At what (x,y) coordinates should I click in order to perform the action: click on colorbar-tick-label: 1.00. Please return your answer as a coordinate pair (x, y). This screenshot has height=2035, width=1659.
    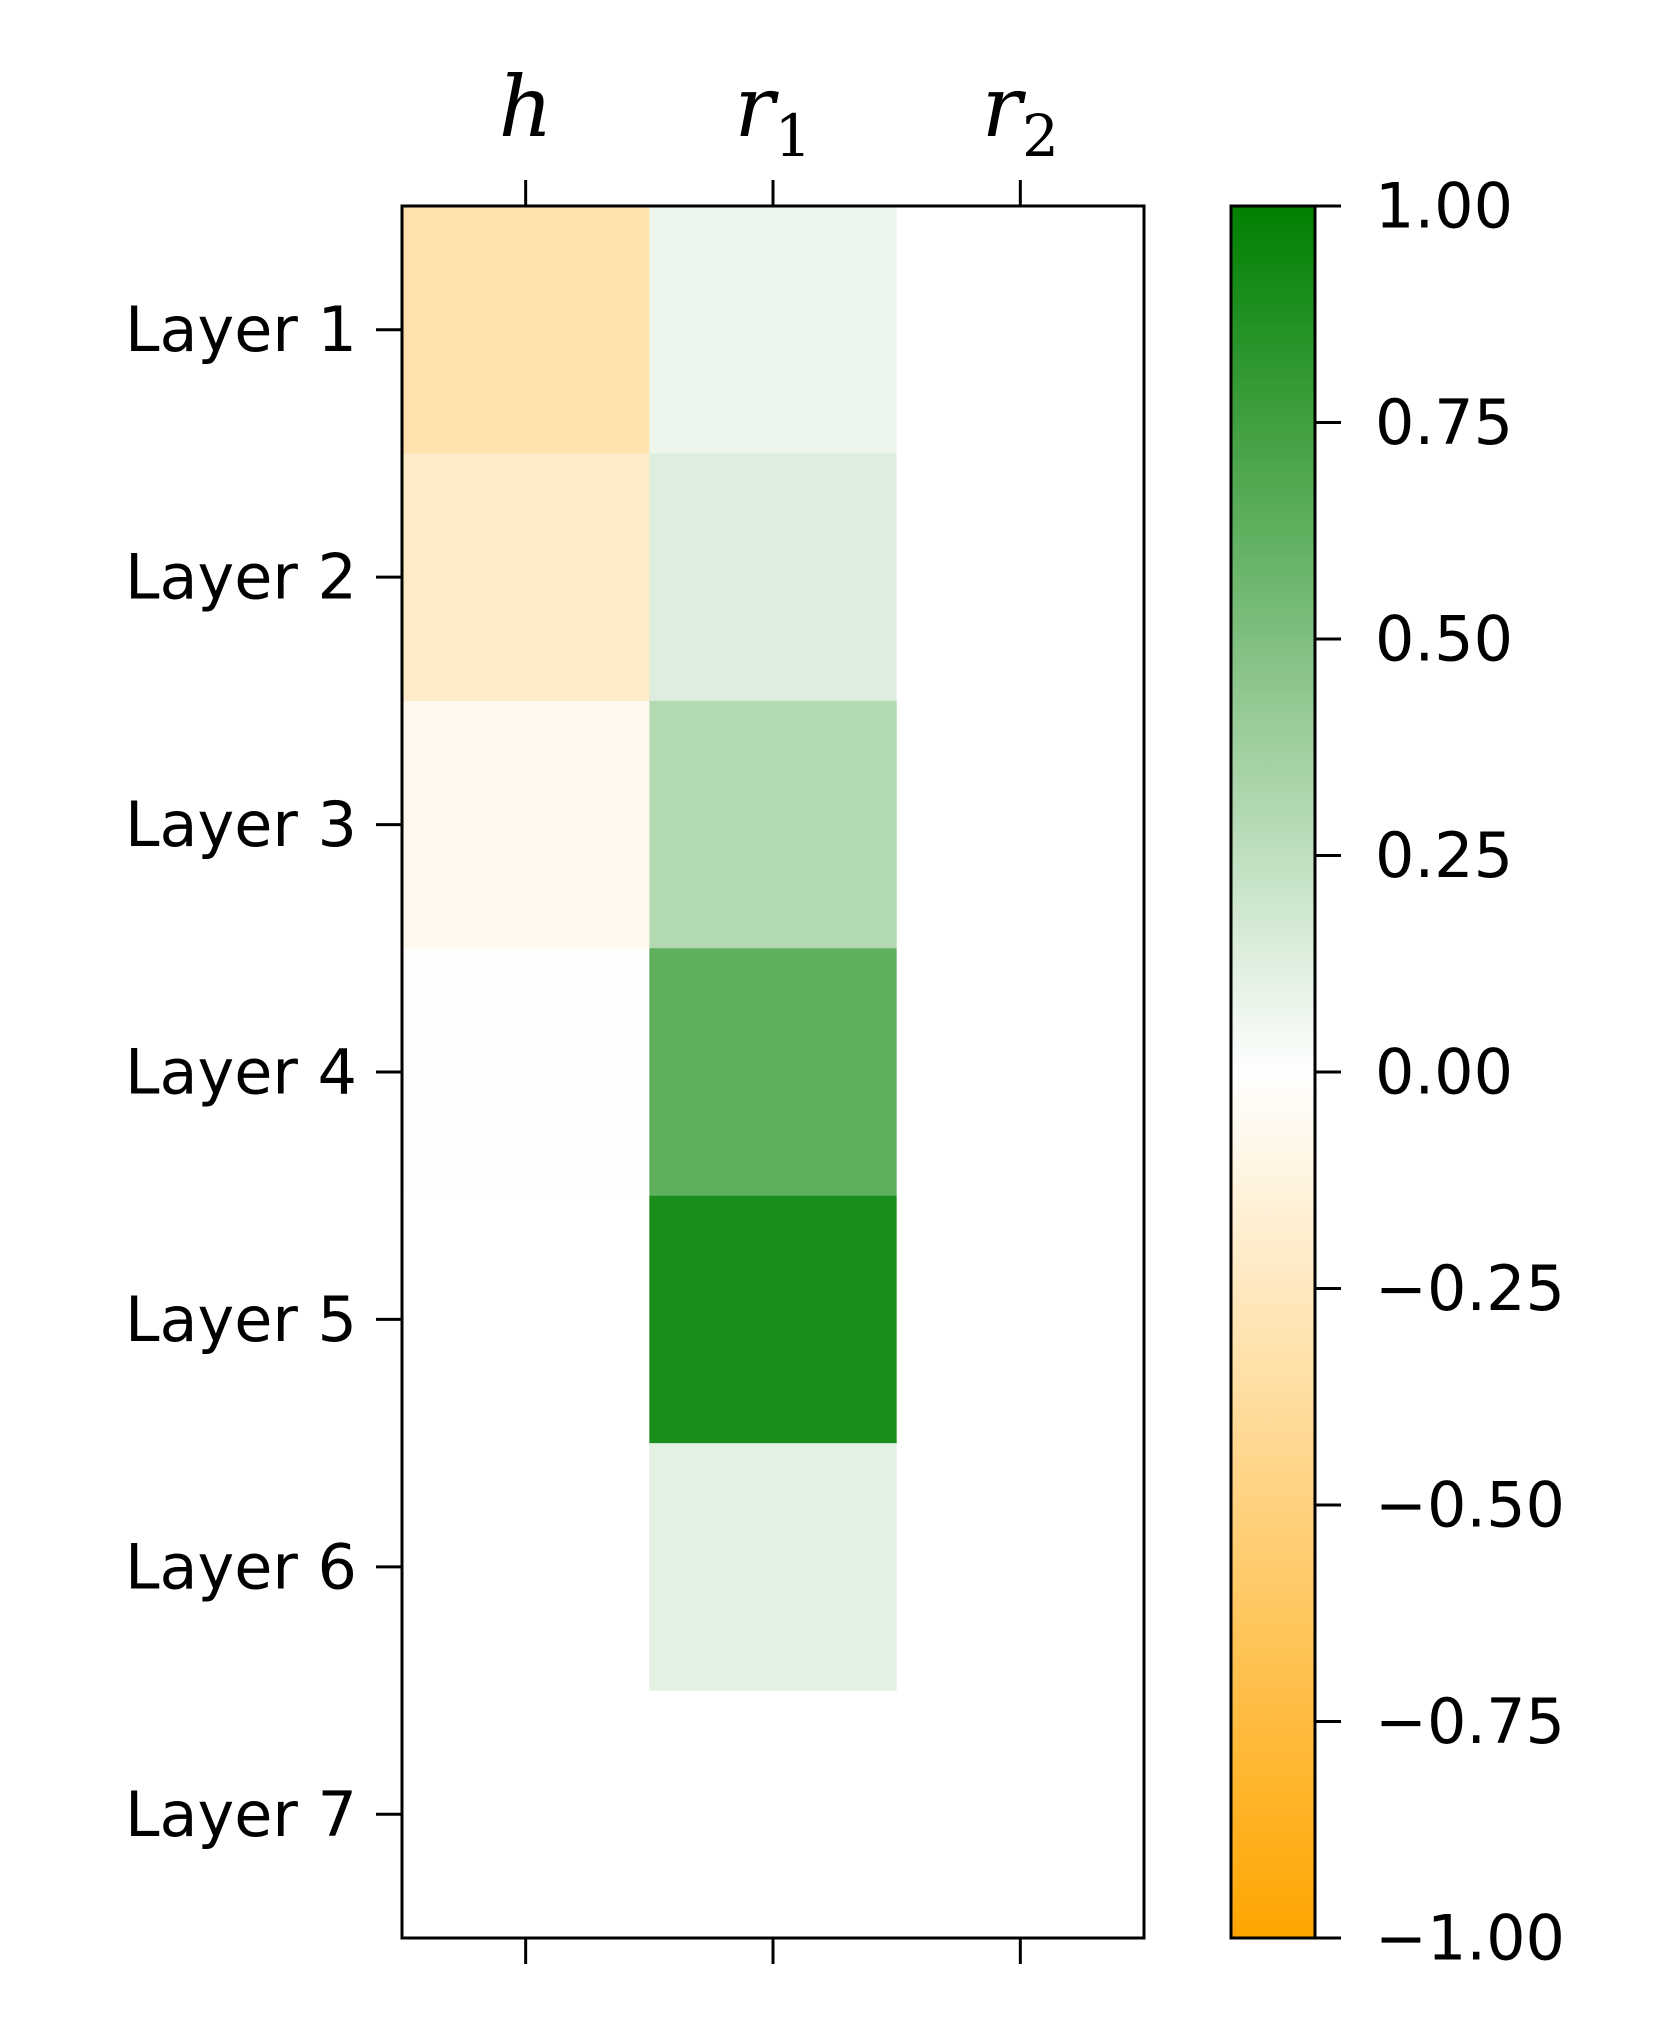
    Looking at the image, I should click on (1444, 206).